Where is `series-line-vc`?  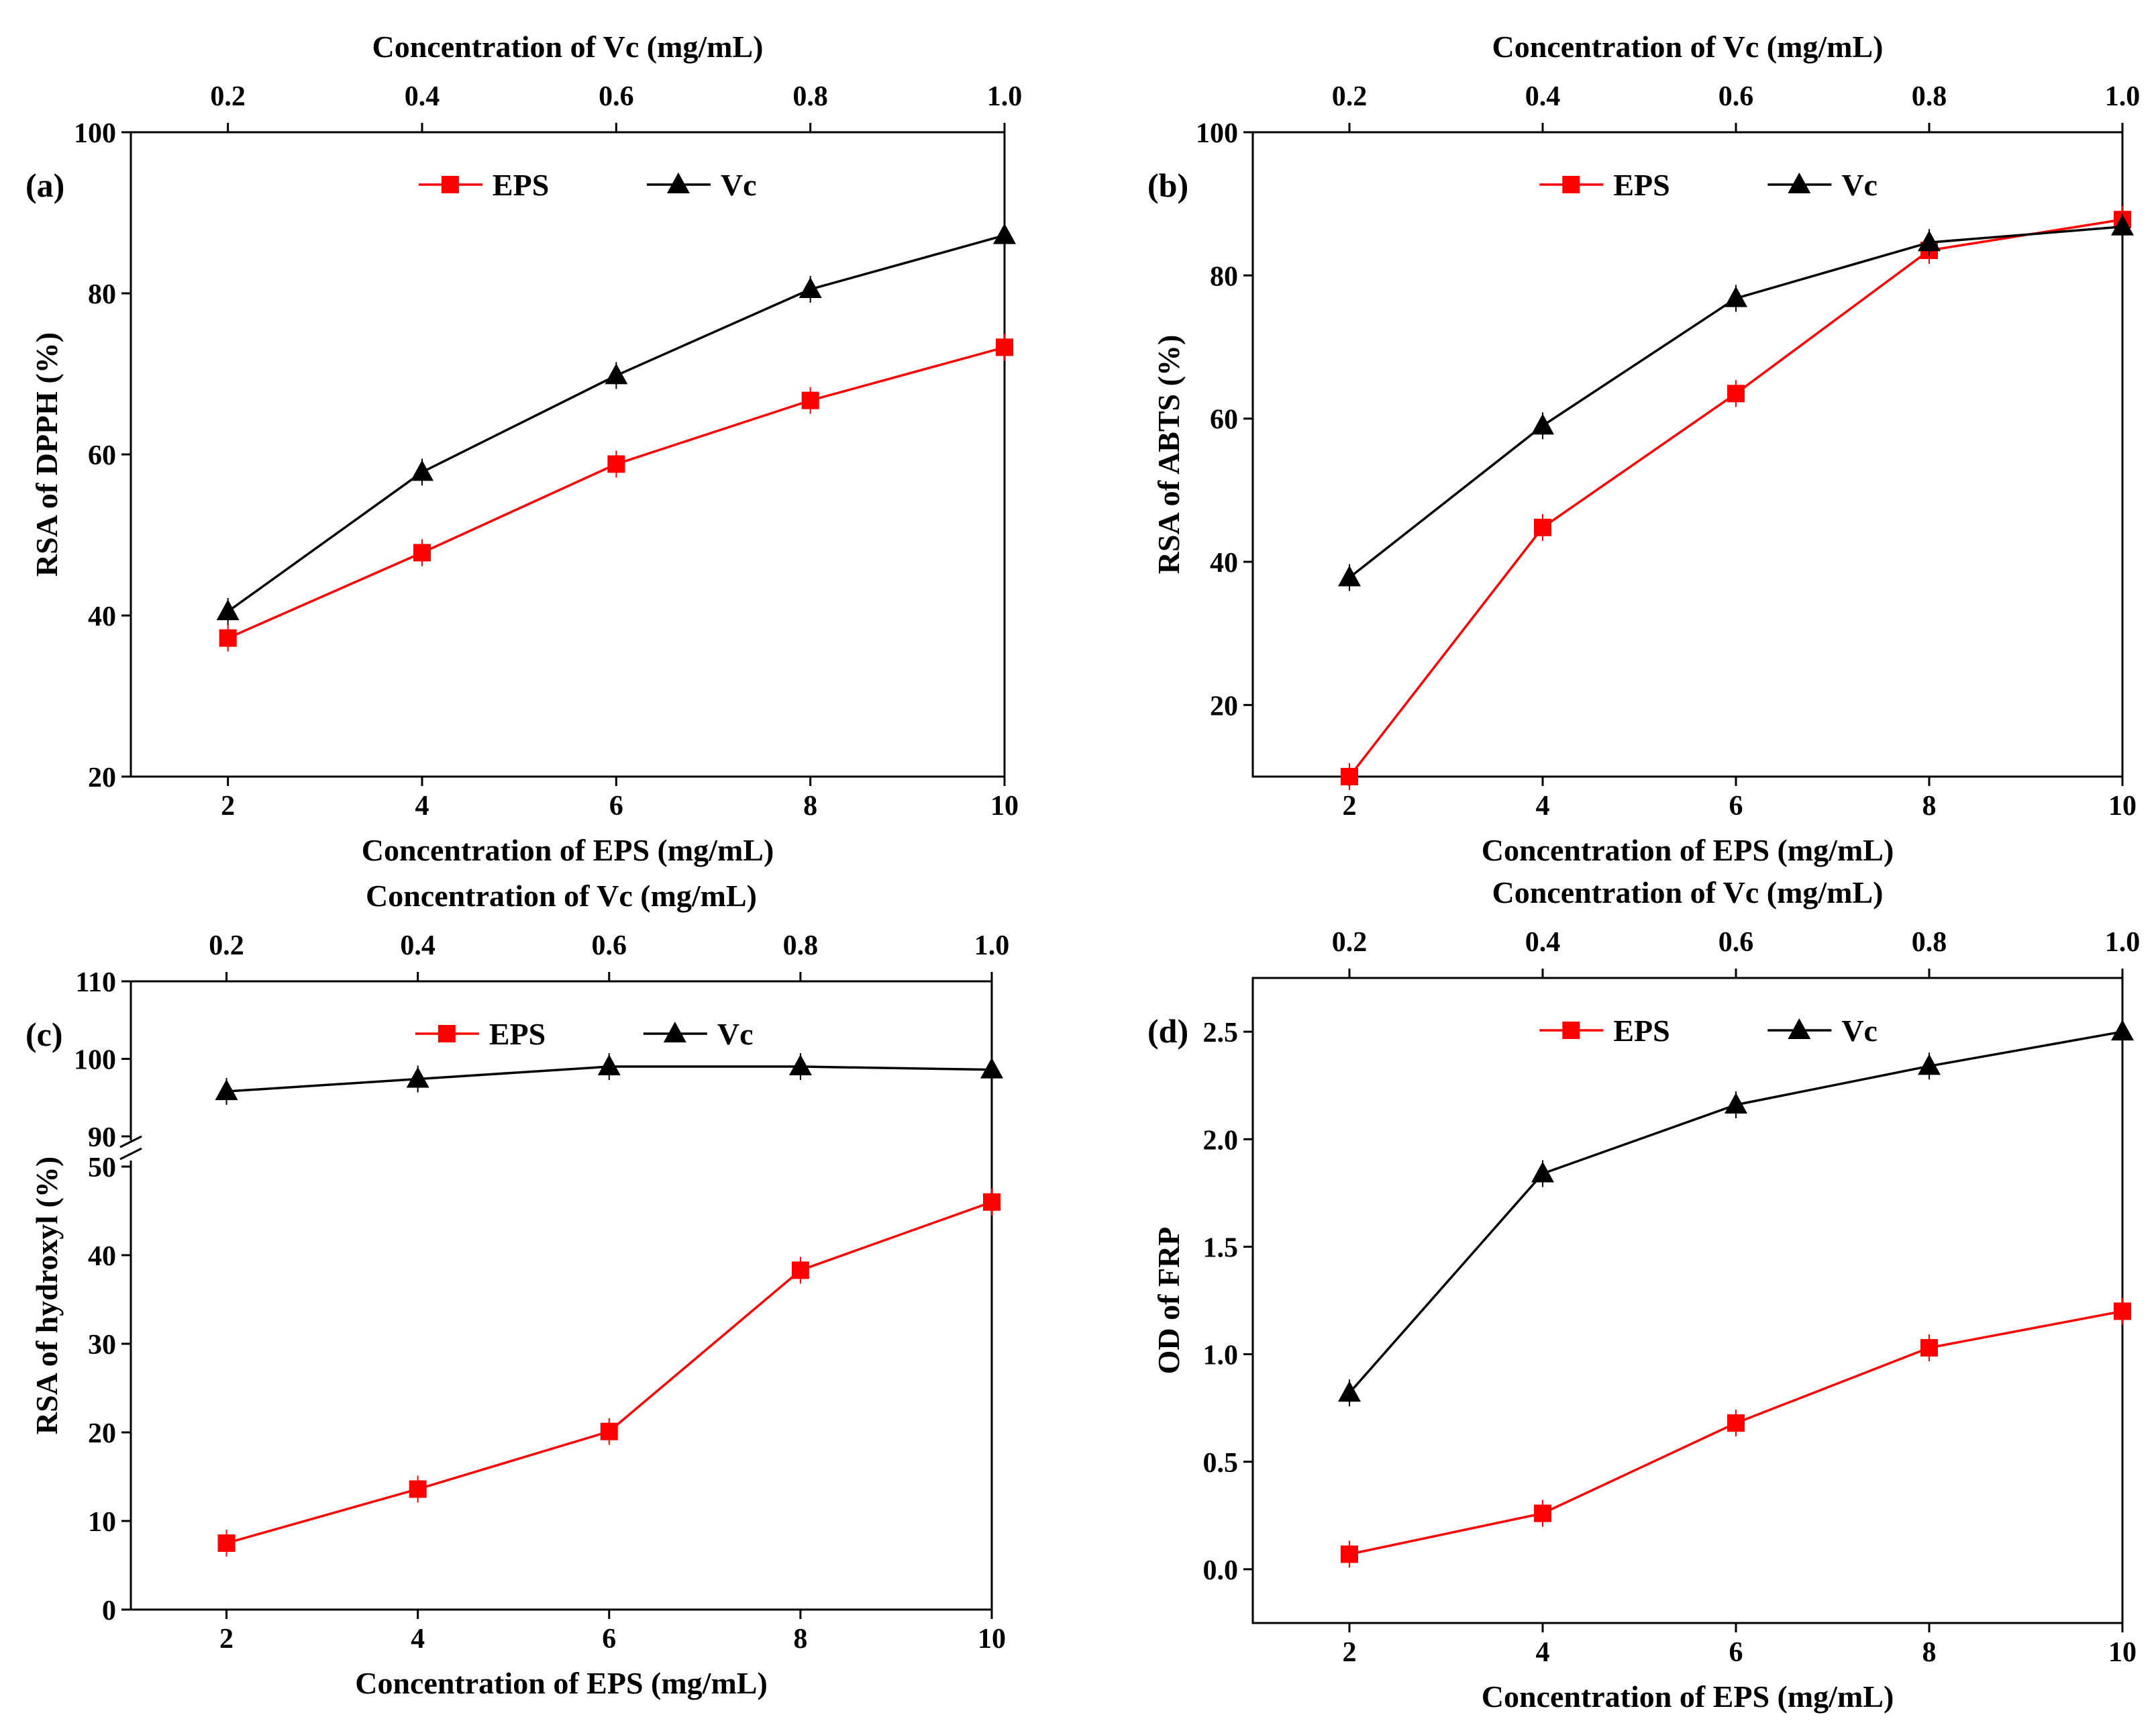 series-line-vc is located at coordinates (616, 423).